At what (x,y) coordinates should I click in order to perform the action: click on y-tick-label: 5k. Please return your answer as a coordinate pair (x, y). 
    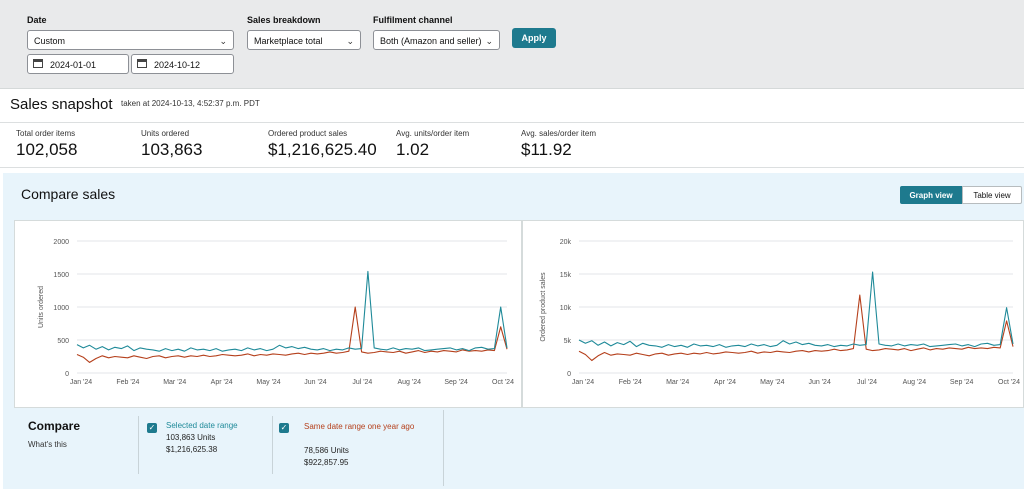
    Looking at the image, I should click on (568, 341).